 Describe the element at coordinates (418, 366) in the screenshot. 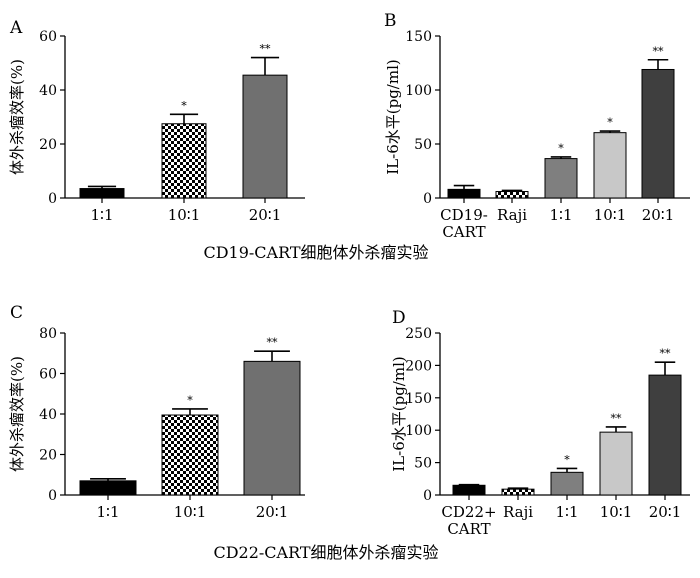

I see `y-tick-label: 200` at that location.